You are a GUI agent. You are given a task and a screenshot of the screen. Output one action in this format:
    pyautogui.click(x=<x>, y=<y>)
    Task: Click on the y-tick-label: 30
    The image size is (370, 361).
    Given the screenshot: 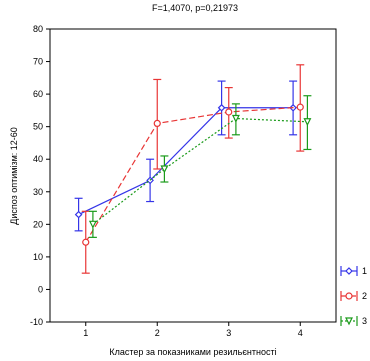 What is the action you would take?
    pyautogui.click(x=38, y=192)
    